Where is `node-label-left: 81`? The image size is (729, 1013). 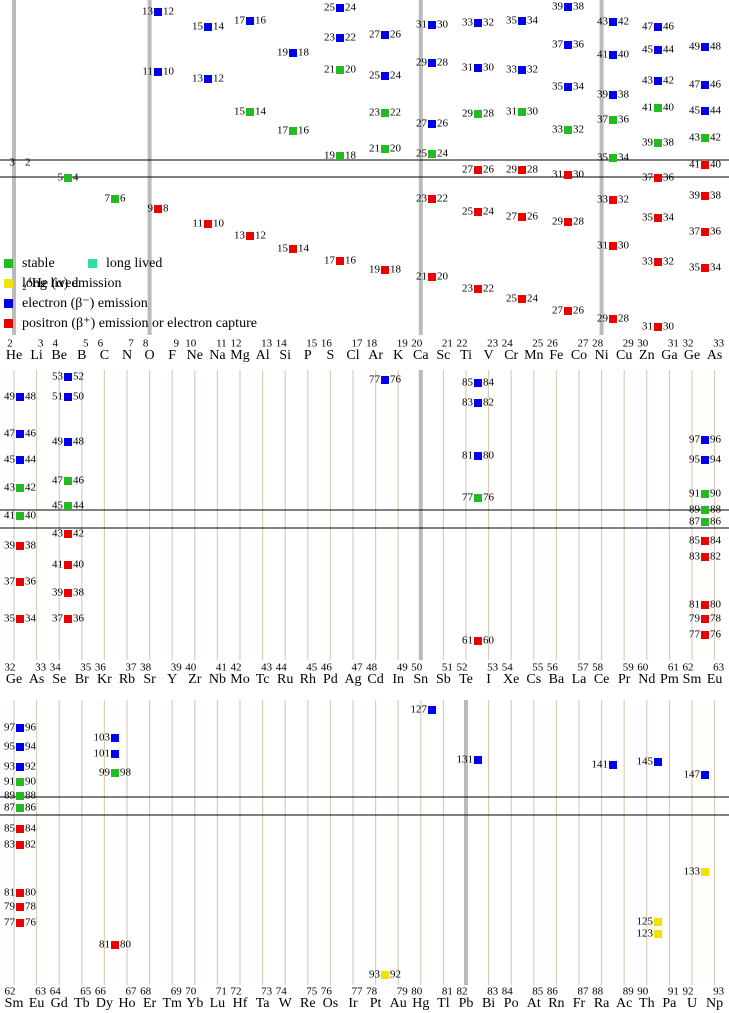
node-label-left: 81 is located at coordinates (104, 945).